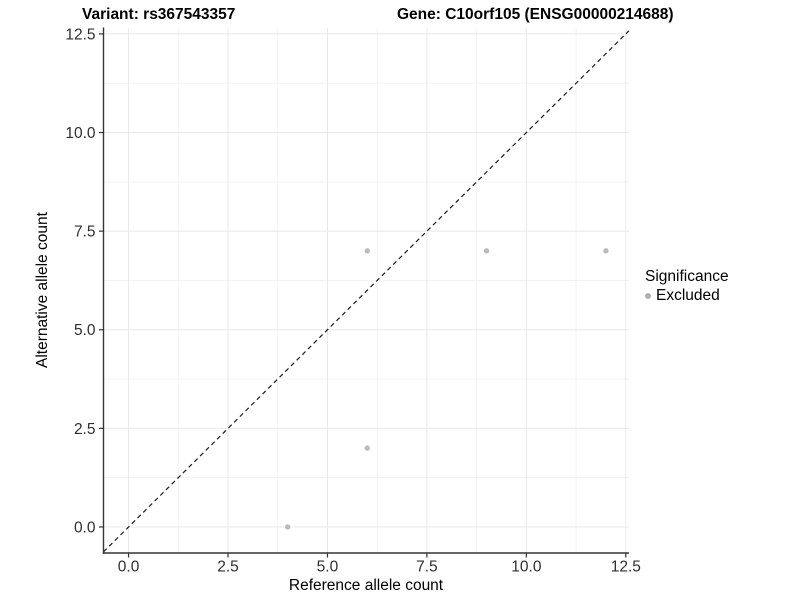 Image resolution: width=800 pixels, height=600 pixels. What do you see at coordinates (626, 567) in the screenshot?
I see `x-tick-label: 12.5` at bounding box center [626, 567].